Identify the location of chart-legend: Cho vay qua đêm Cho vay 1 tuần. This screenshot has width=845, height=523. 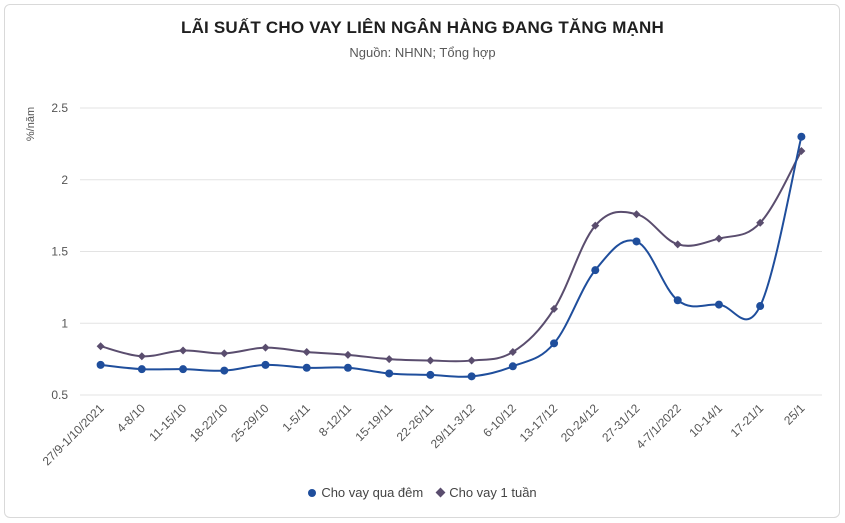
(422, 492).